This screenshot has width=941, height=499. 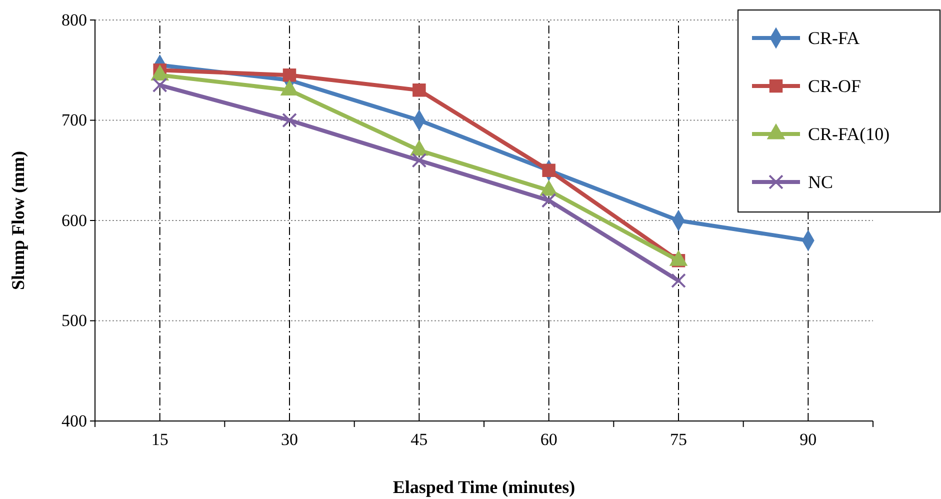 What do you see at coordinates (678, 440) in the screenshot?
I see `x-tick-label: 75` at bounding box center [678, 440].